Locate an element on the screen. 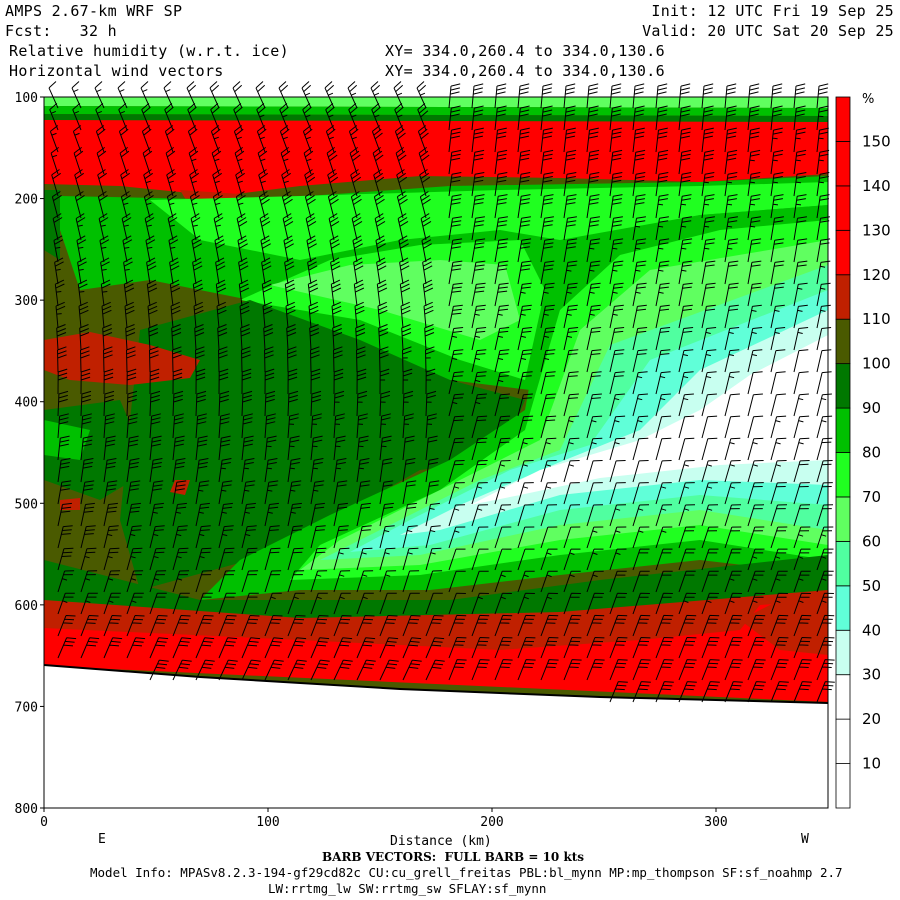  barb-note: BARB VECTORS: FULL BARB = 10 kts is located at coordinates (453, 857).